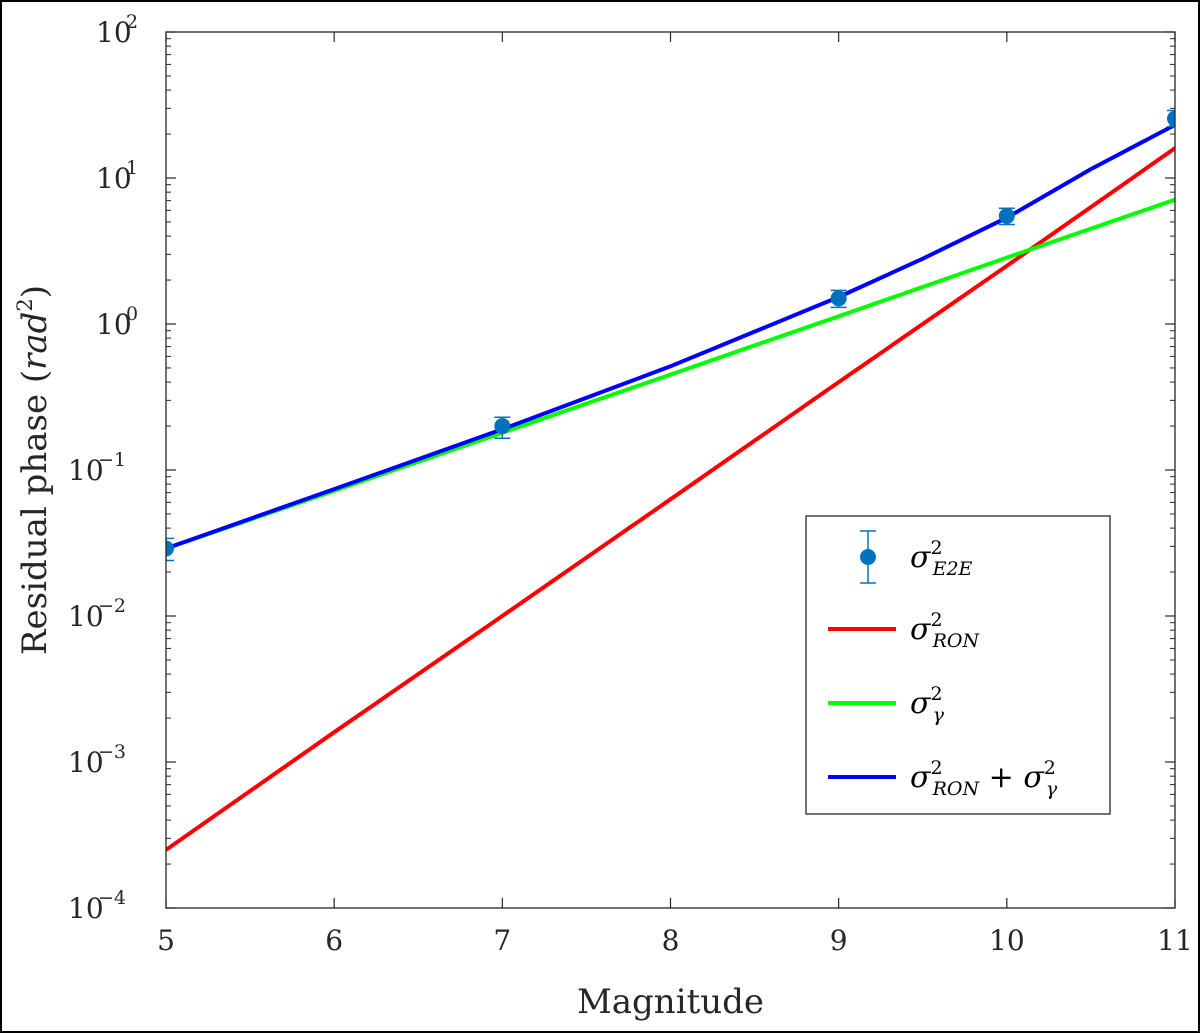  I want to click on y-tick-label: 10⁻², so click(97, 614).